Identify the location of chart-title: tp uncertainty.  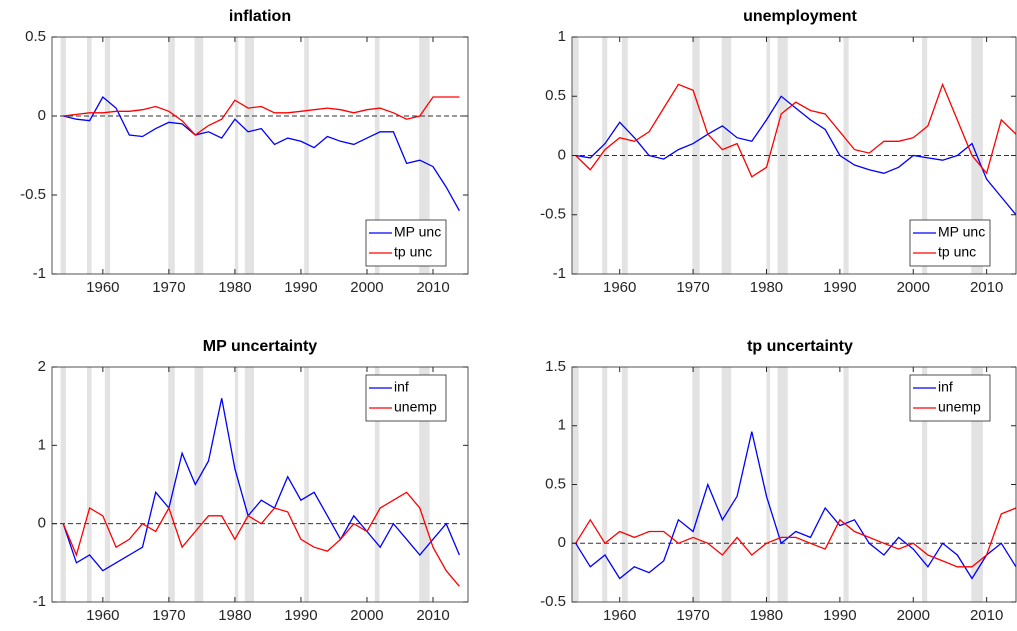
(800, 346).